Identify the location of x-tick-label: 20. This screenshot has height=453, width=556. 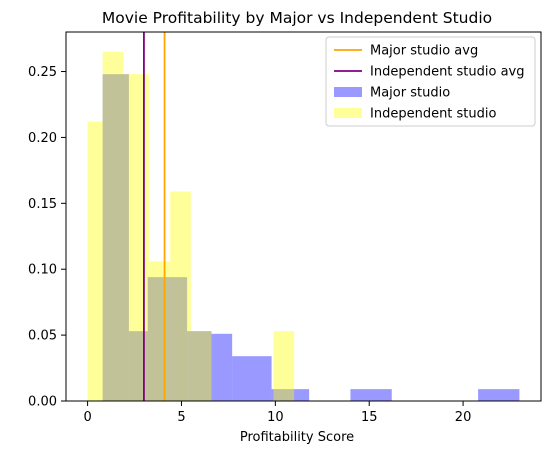
(463, 417).